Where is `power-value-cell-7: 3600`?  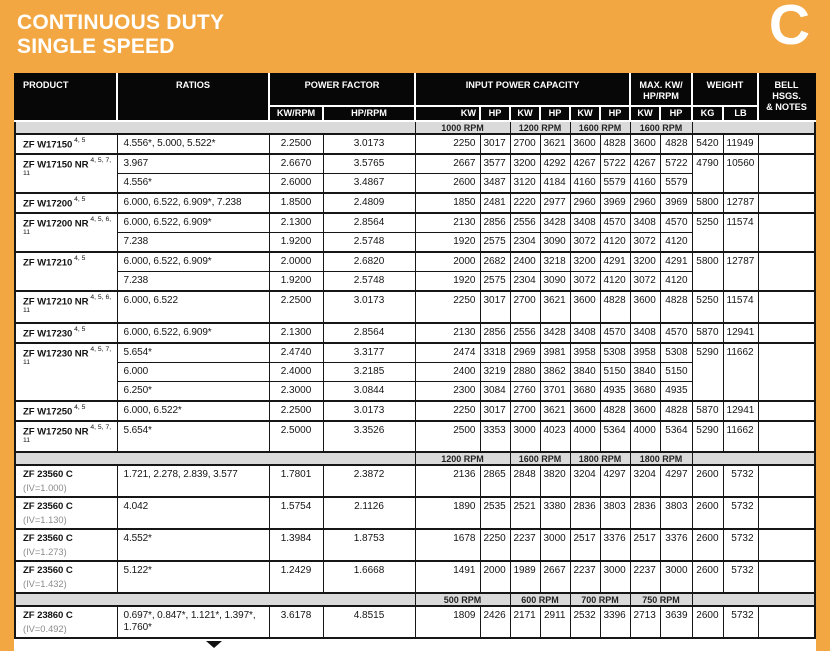 power-value-cell-7: 3600 is located at coordinates (645, 144).